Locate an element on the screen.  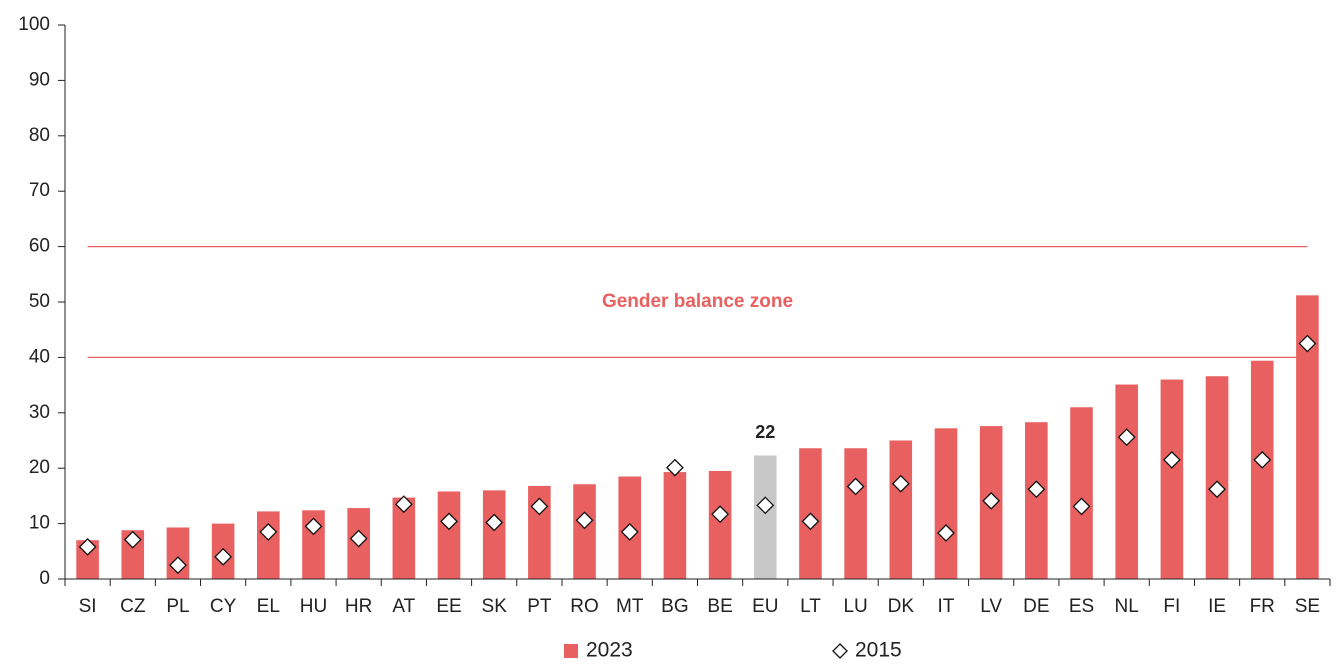
x-tick-label: RO is located at coordinates (584, 606).